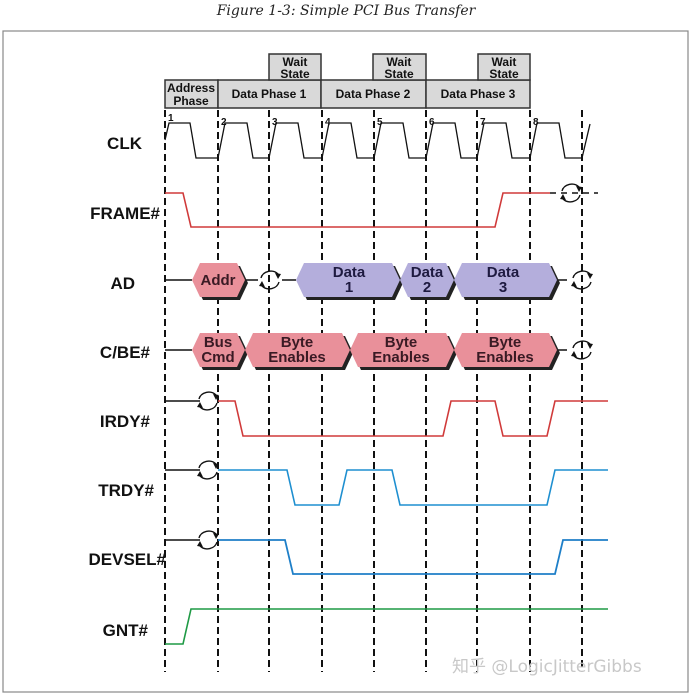 The height and width of the screenshot is (697, 693). I want to click on irdy-waveform, so click(413, 418).